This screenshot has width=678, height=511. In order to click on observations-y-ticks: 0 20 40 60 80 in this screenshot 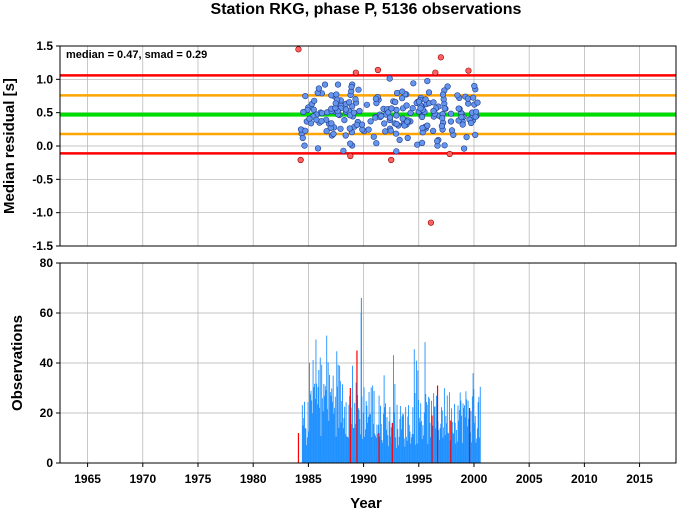, I will do `click(50, 363)`.